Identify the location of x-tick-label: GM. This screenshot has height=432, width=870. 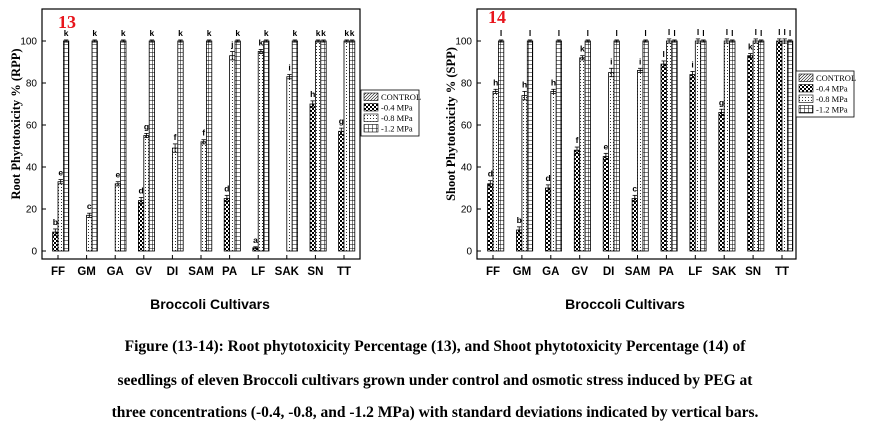
(86, 272).